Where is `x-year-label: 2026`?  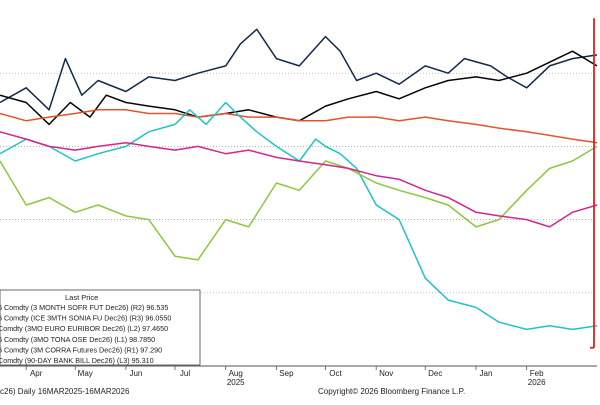
x-year-label: 2026 is located at coordinates (537, 382).